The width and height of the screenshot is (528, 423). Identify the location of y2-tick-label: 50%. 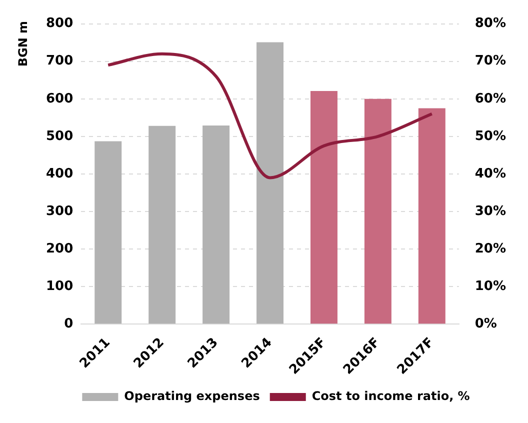
(490, 136).